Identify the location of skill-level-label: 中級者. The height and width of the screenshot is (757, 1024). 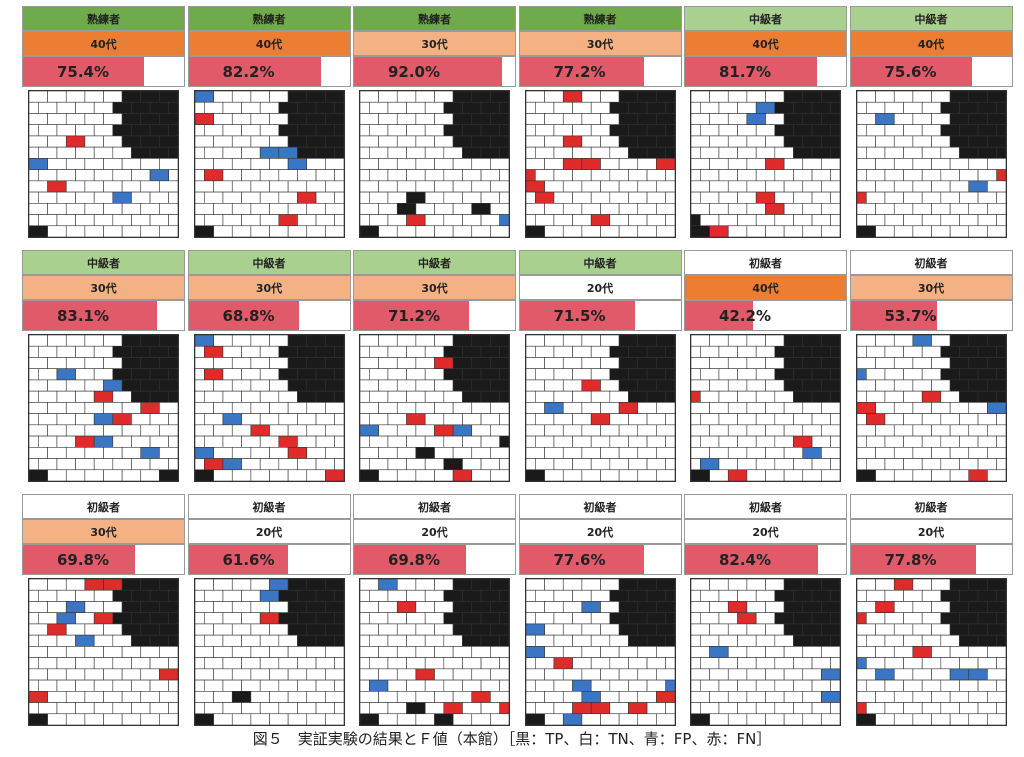
(434, 262).